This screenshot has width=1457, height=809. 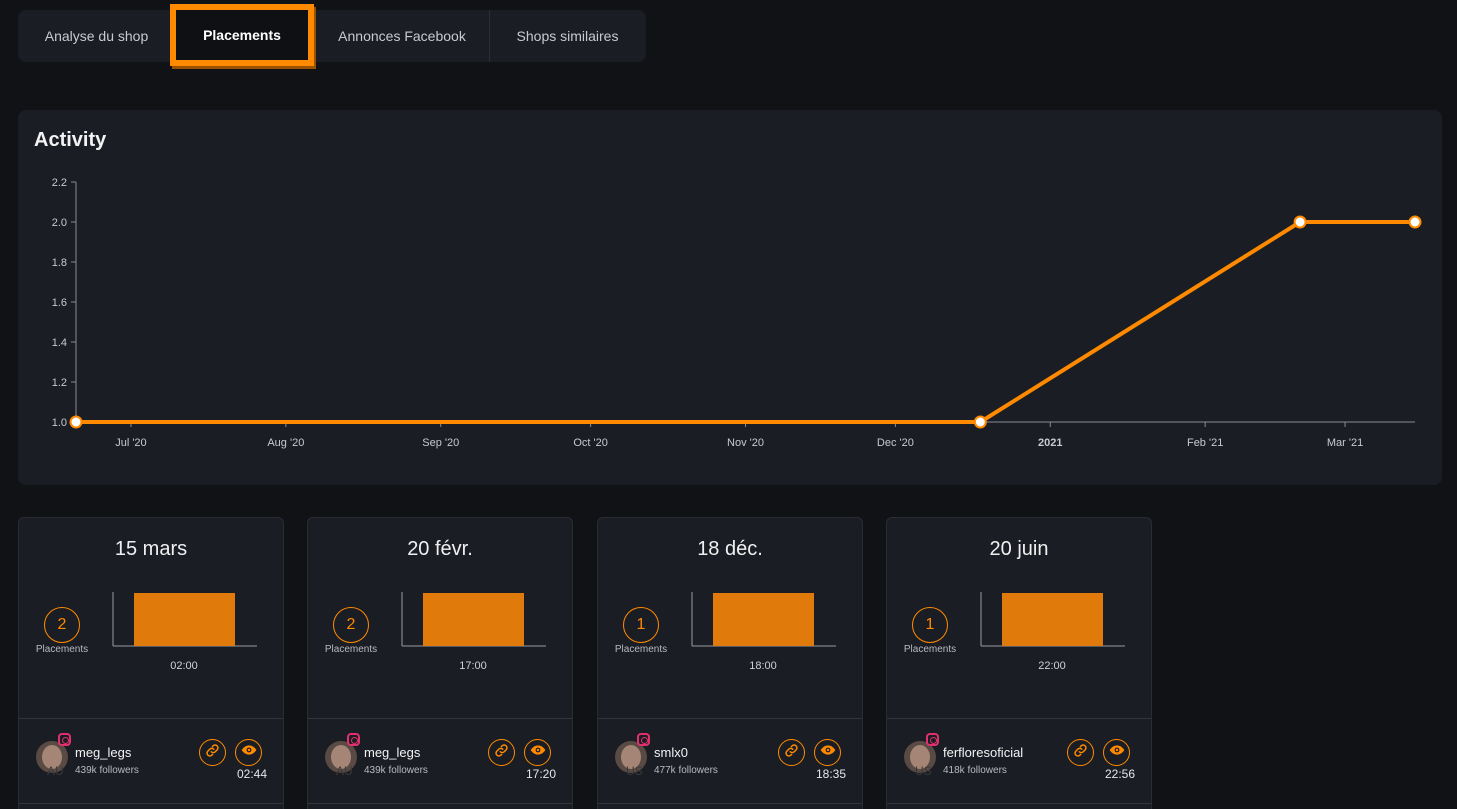 I want to click on hourly-bar-chart: 17:00, so click(x=473, y=632).